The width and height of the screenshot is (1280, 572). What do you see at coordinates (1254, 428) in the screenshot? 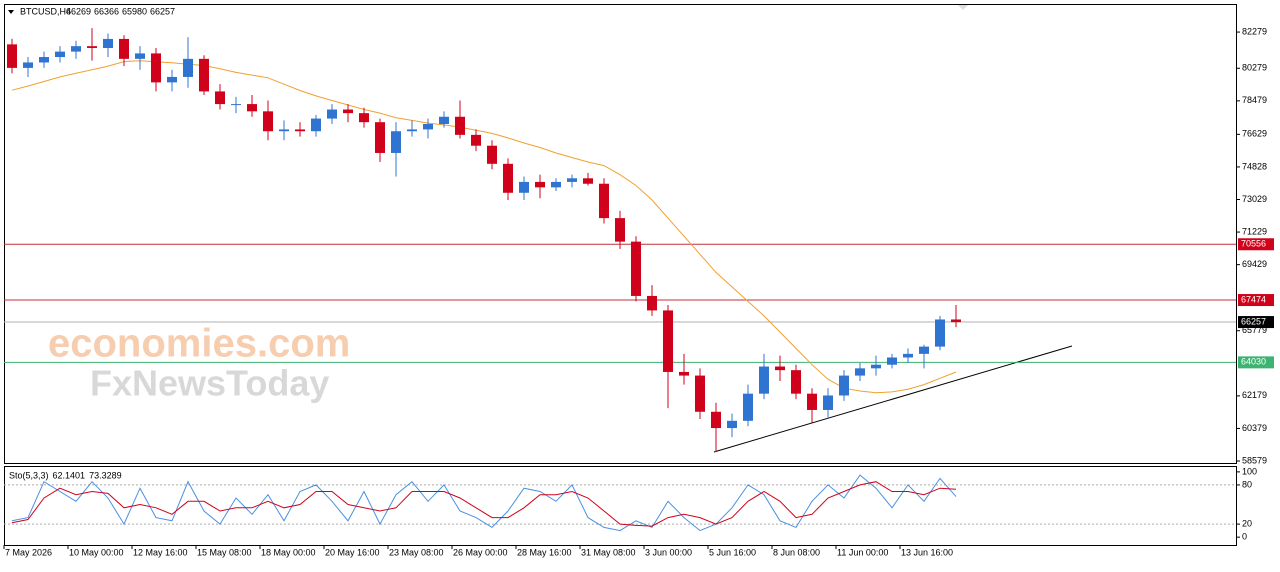
I see `y-tick-label: 60379` at bounding box center [1254, 428].